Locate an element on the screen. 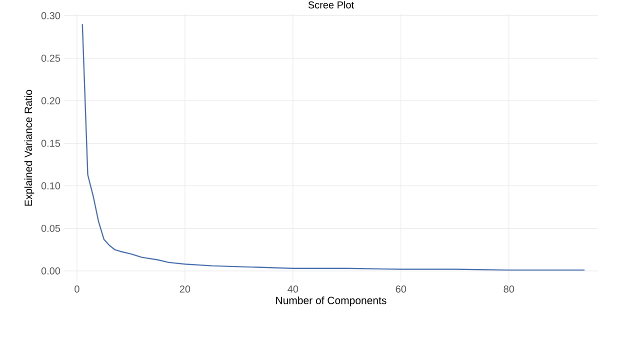  y-tick-label: 0.20 is located at coordinates (50, 100).